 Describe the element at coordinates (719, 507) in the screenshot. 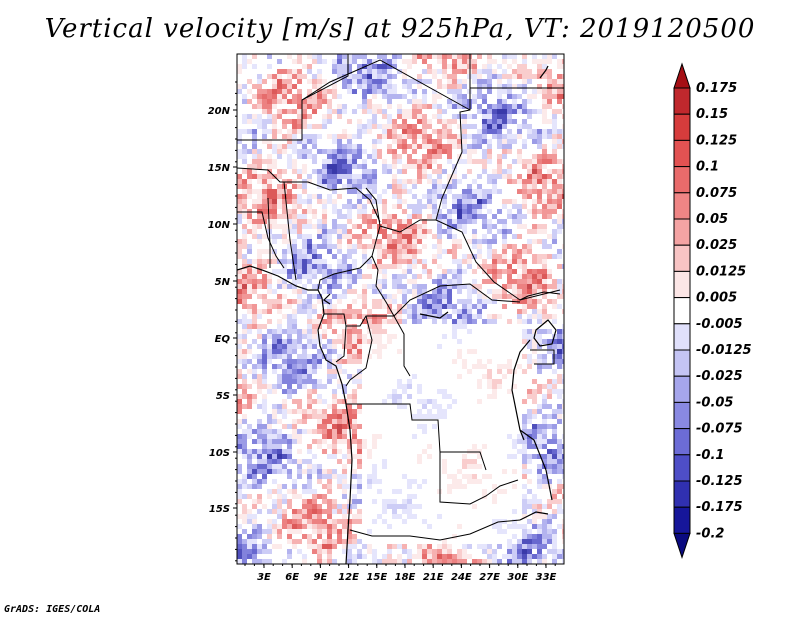

I see `colorbar-label: -0.175` at that location.